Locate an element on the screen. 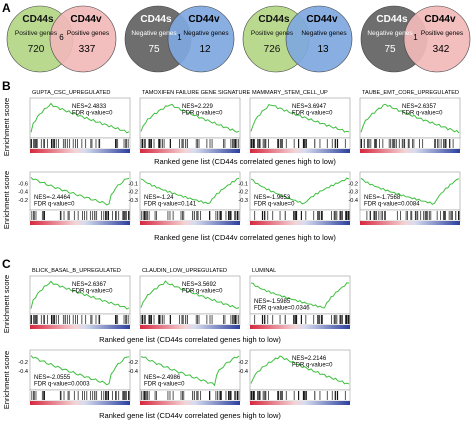 This screenshot has width=474, height=426. nes-label: NES=2.229 is located at coordinates (198, 107).